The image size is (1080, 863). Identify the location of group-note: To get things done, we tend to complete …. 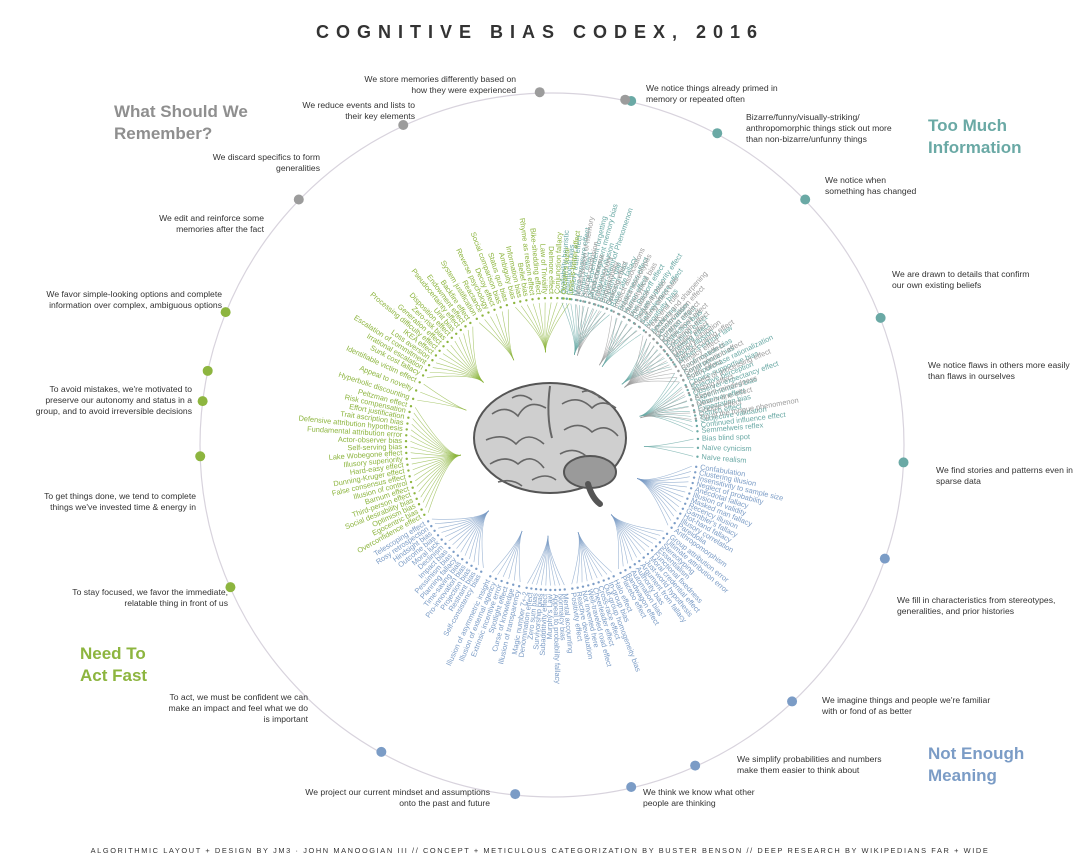
(120, 501).